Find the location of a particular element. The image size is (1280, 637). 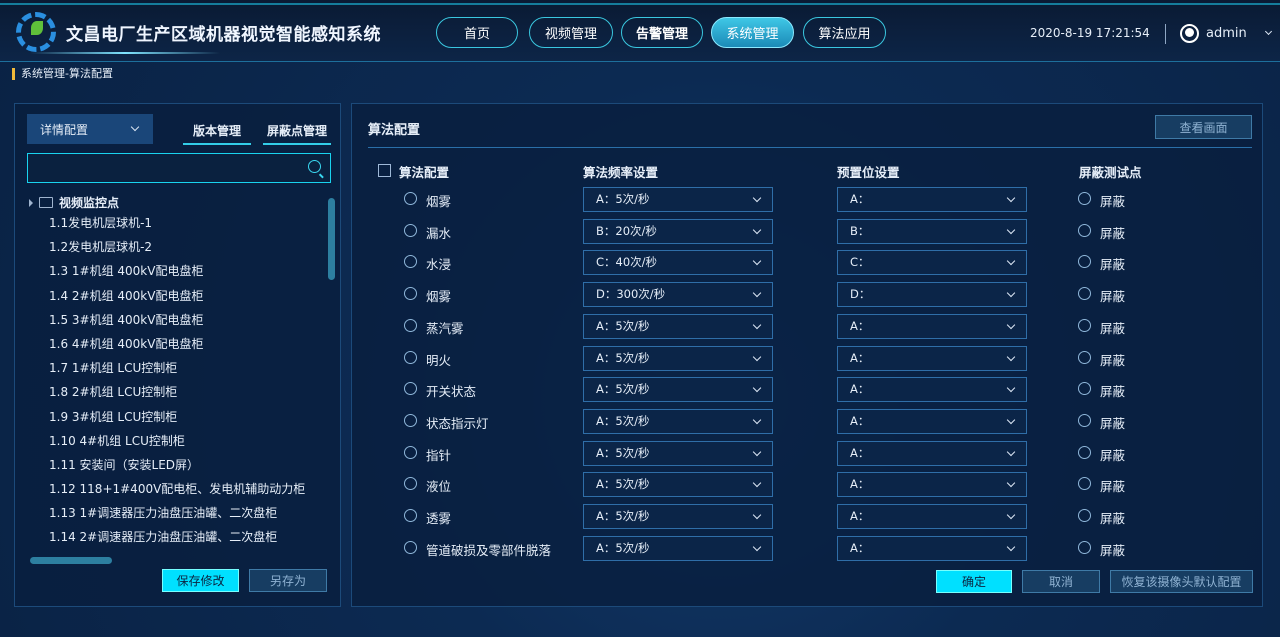

algorithm-name: 透雾 is located at coordinates (439, 518).